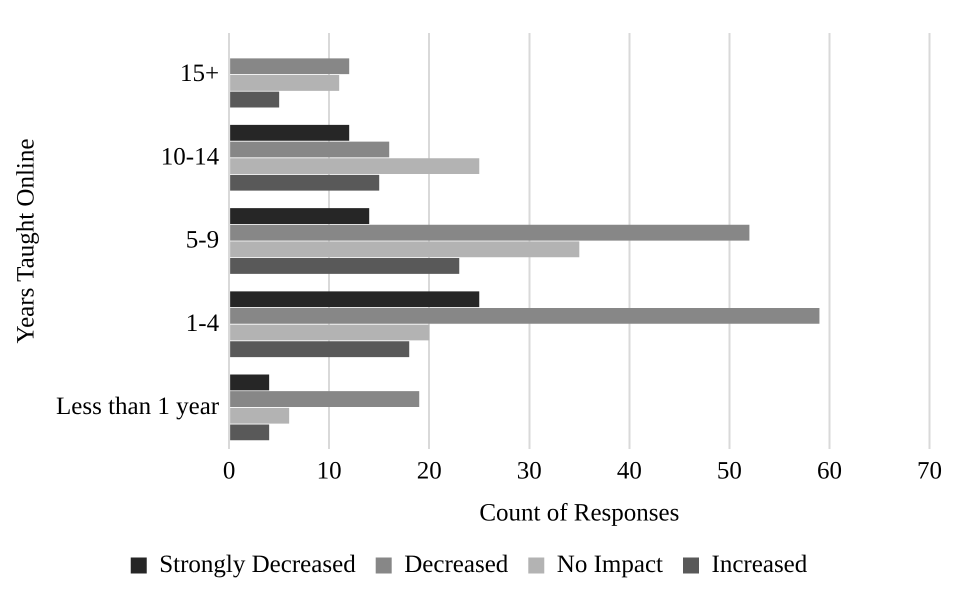 The height and width of the screenshot is (596, 958). What do you see at coordinates (229, 471) in the screenshot?
I see `x-tick-label: 0` at bounding box center [229, 471].